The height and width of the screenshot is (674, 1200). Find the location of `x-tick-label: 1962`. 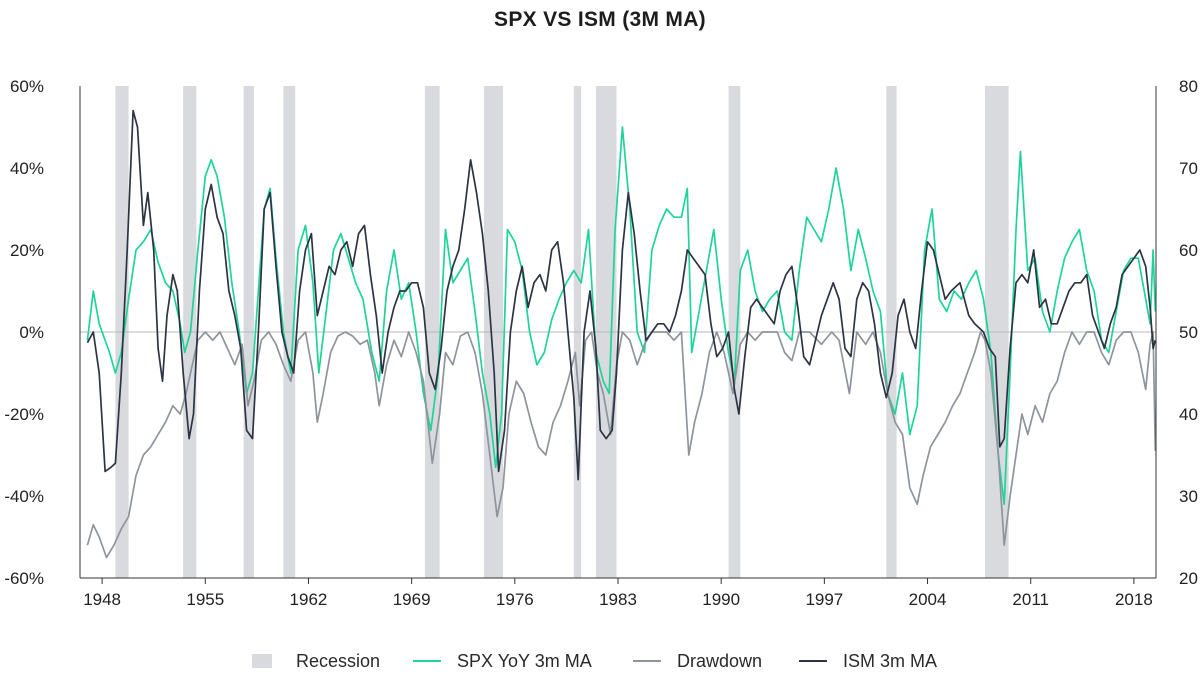

x-tick-label: 1962 is located at coordinates (309, 599).